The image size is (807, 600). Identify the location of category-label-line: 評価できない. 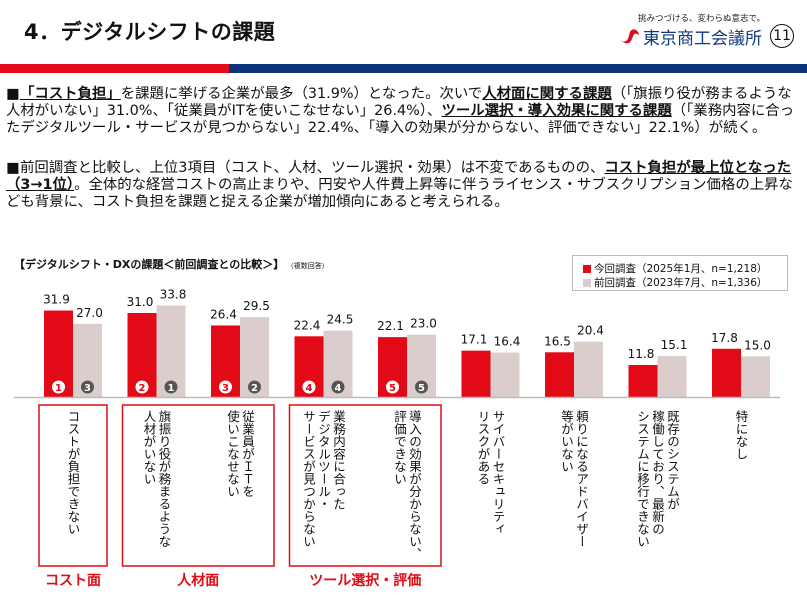
(399, 447).